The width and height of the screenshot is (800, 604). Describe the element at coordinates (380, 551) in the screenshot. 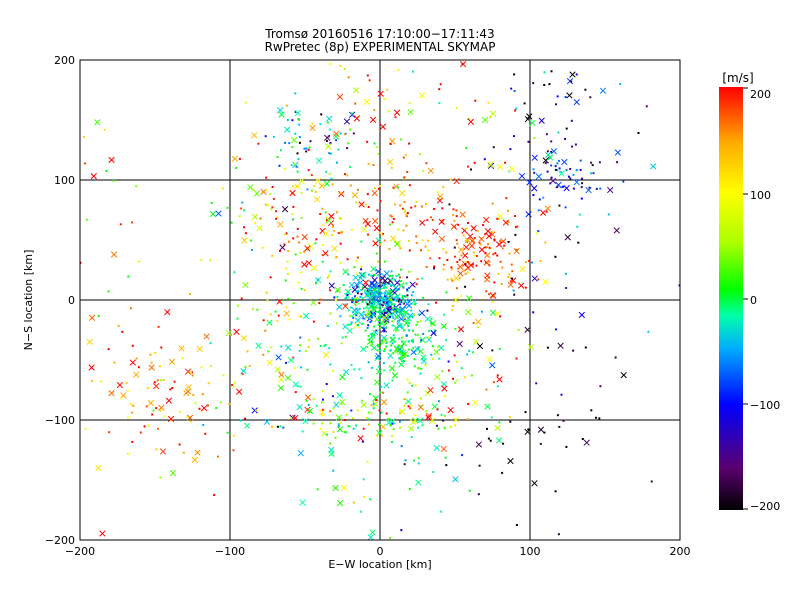

I see `x-tick-label: 0` at that location.